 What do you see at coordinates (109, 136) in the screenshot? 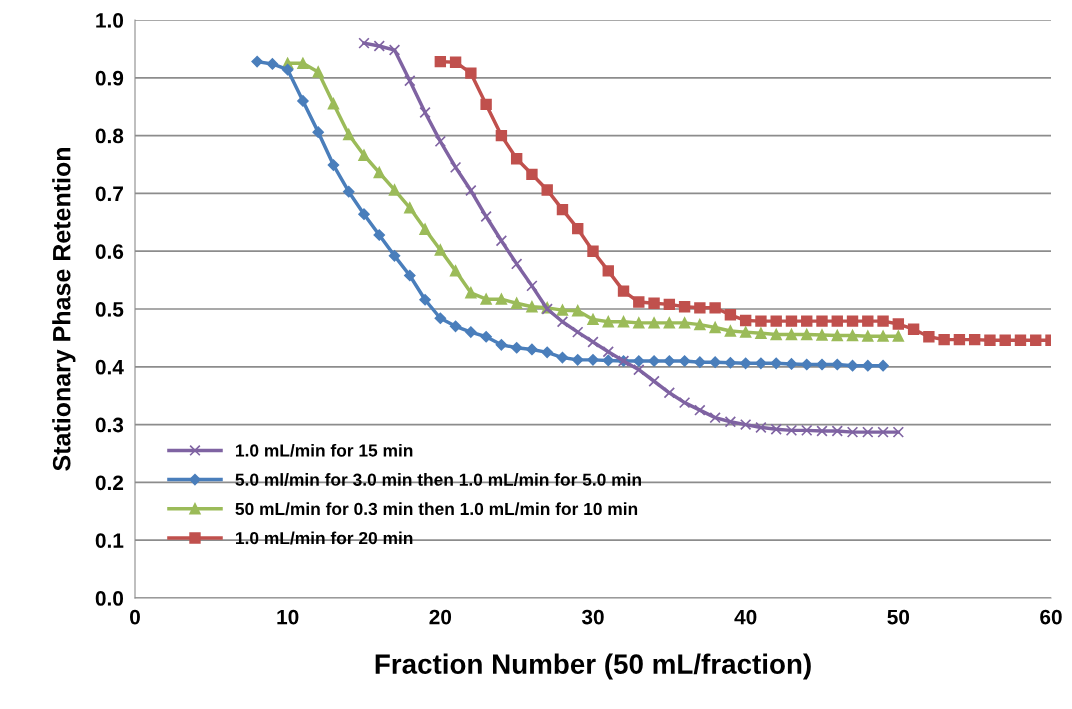
I see `y-tick-label: 0.8` at bounding box center [109, 136].